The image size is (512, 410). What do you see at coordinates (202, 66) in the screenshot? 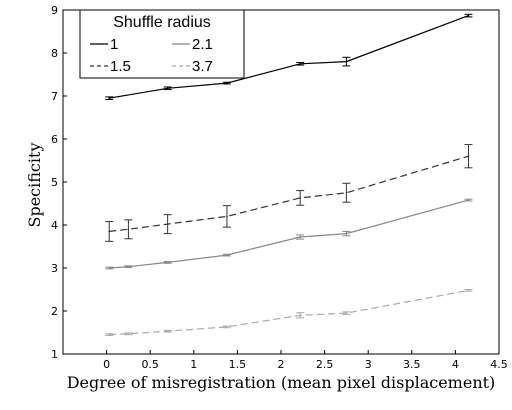
I see `legend-label: 3.7` at bounding box center [202, 66].